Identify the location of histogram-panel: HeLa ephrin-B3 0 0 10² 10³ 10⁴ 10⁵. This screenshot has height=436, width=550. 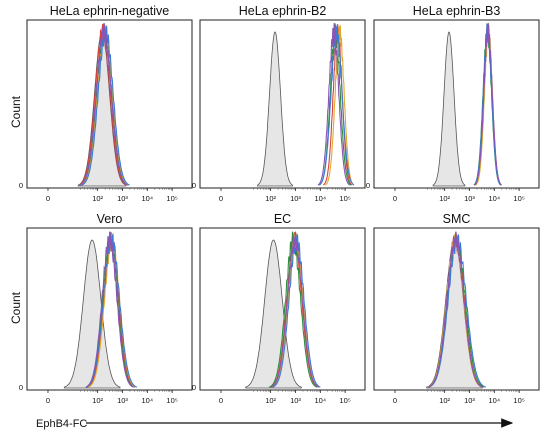
(453, 103).